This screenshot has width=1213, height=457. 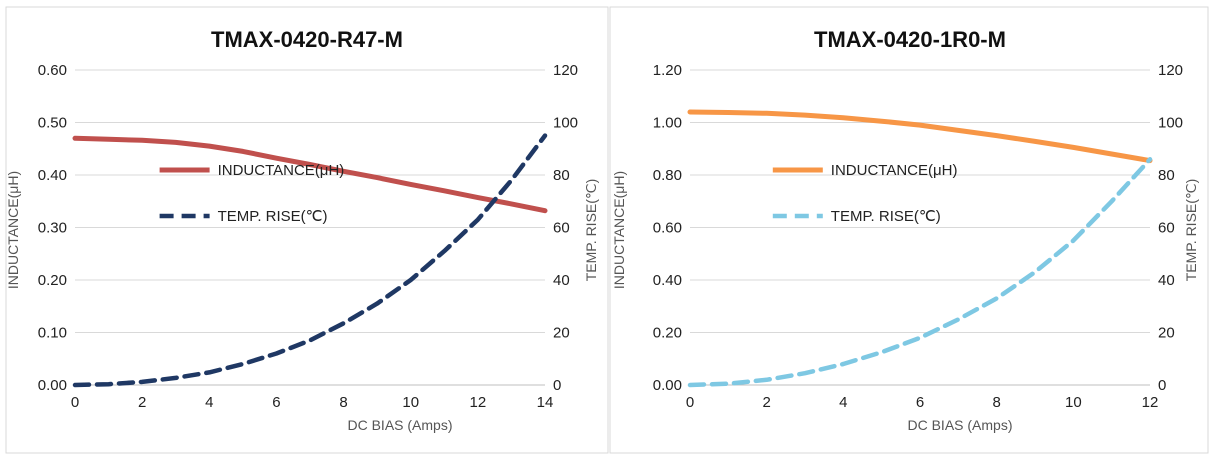 What do you see at coordinates (959, 425) in the screenshot?
I see `x-axis-label-right: DC BIAS (Amps)` at bounding box center [959, 425].